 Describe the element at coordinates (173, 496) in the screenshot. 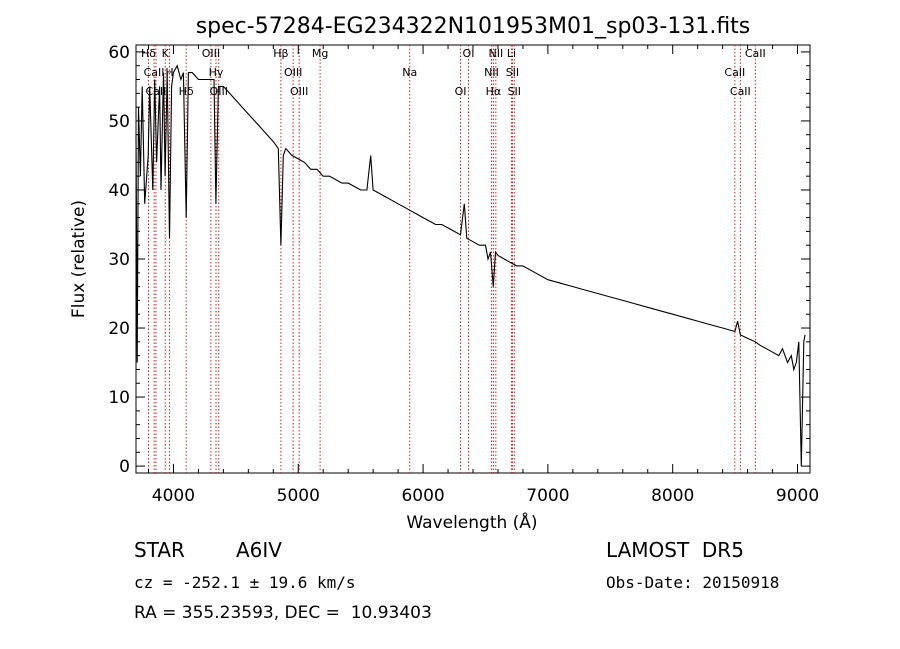

I see `x-tick-label: 4000` at that location.